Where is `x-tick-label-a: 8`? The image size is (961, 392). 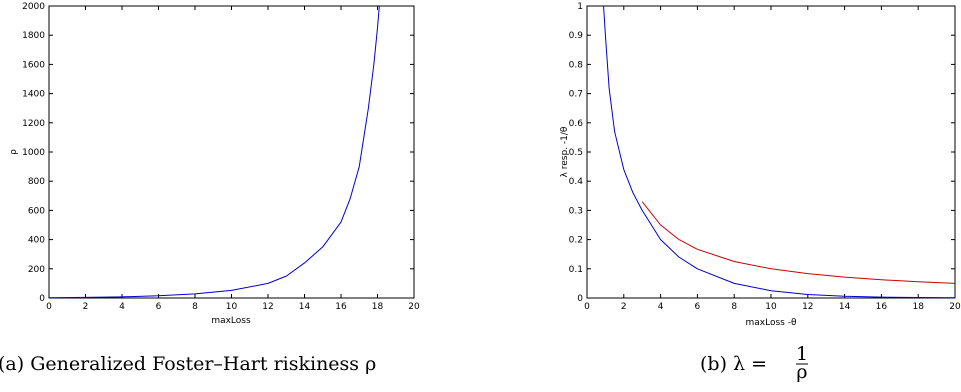
x-tick-label-a: 8 is located at coordinates (195, 307).